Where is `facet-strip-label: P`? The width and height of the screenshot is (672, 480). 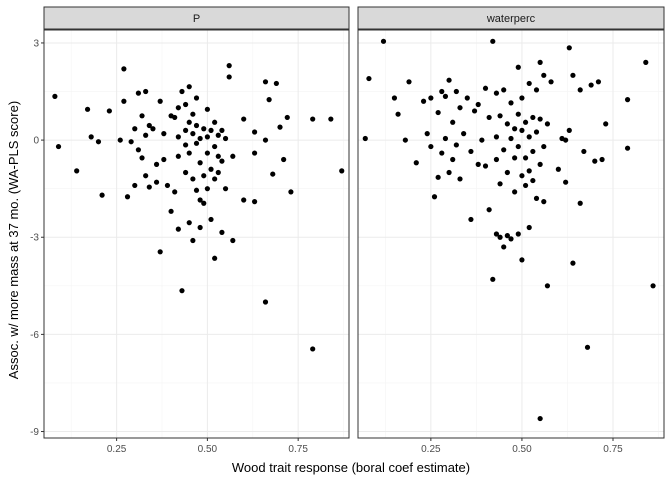
facet-strip-label: P is located at coordinates (196, 19).